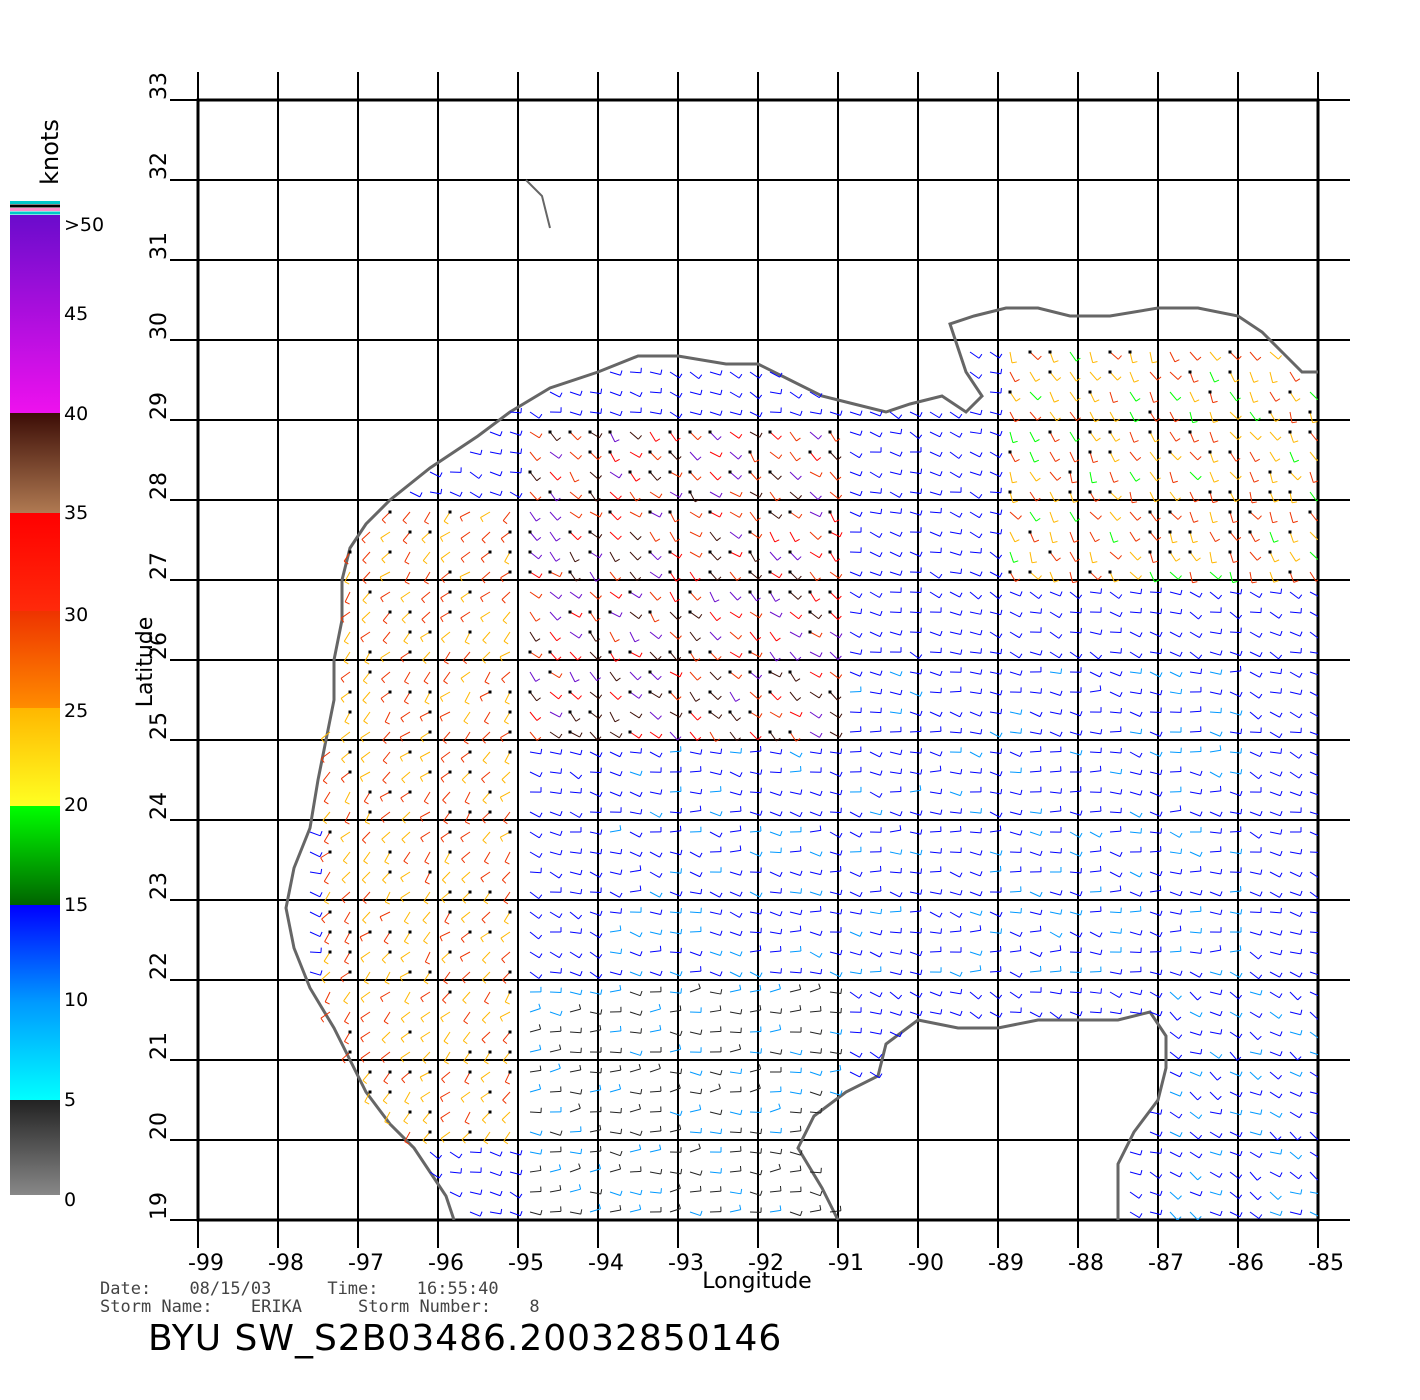 The height and width of the screenshot is (1400, 1420). I want to click on time-label: Time:, so click(353, 1289).